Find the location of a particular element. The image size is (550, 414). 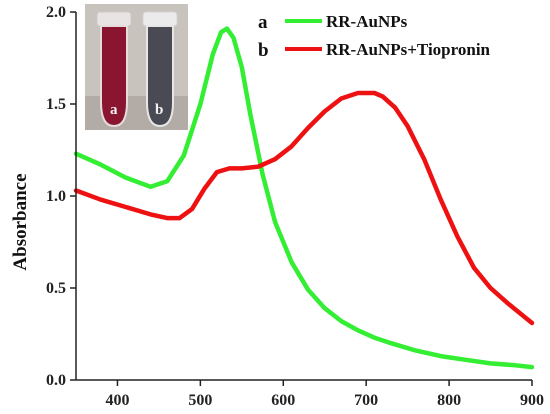

x-tick-label-5: 900 is located at coordinates (532, 400).